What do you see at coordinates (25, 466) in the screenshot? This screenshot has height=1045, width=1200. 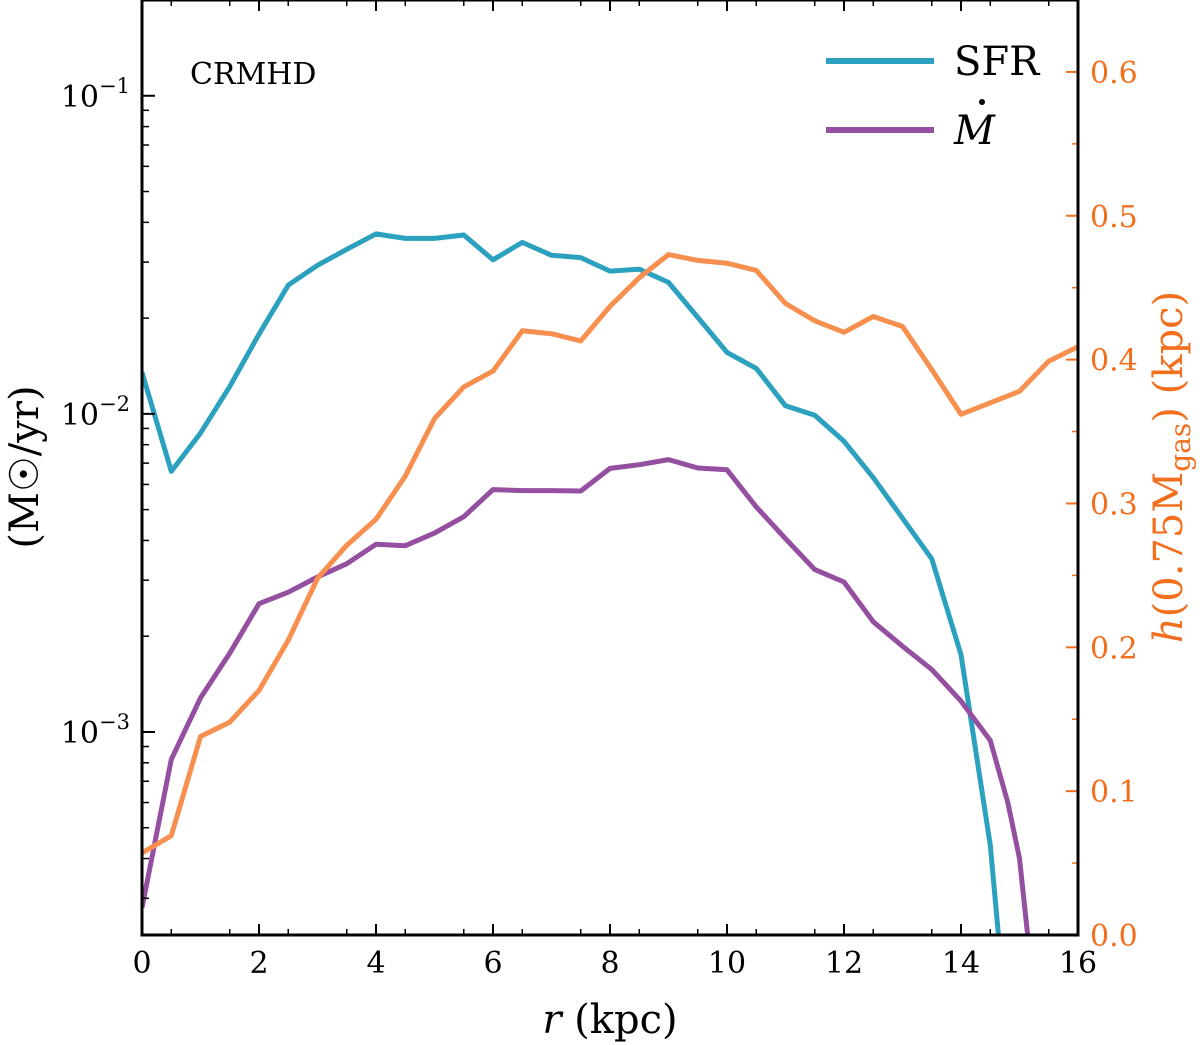 I see `y-left-axis-label: (M☉/yr)` at bounding box center [25, 466].